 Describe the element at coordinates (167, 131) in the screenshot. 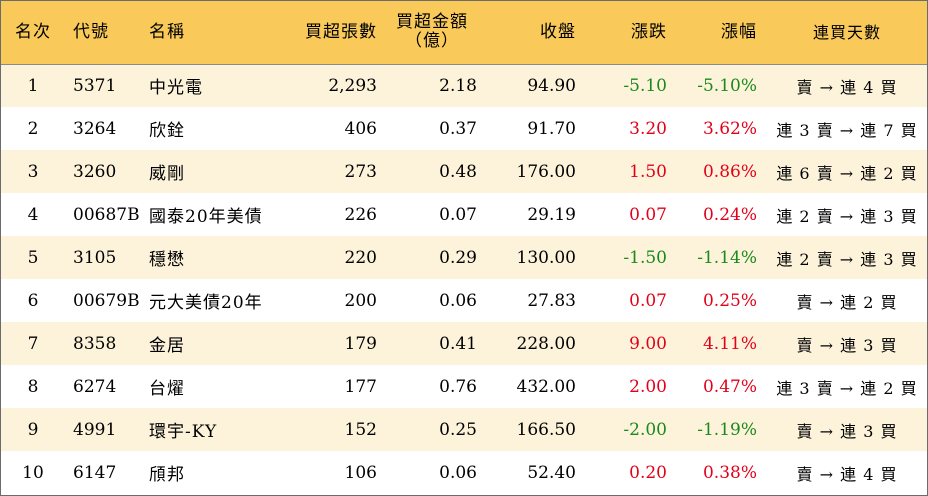

I see `cell-name: 欣銓` at that location.